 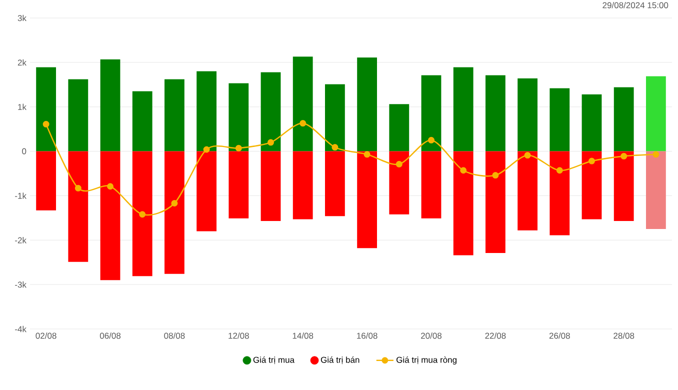 I want to click on y-tick-label: 1k, so click(x=22, y=107).